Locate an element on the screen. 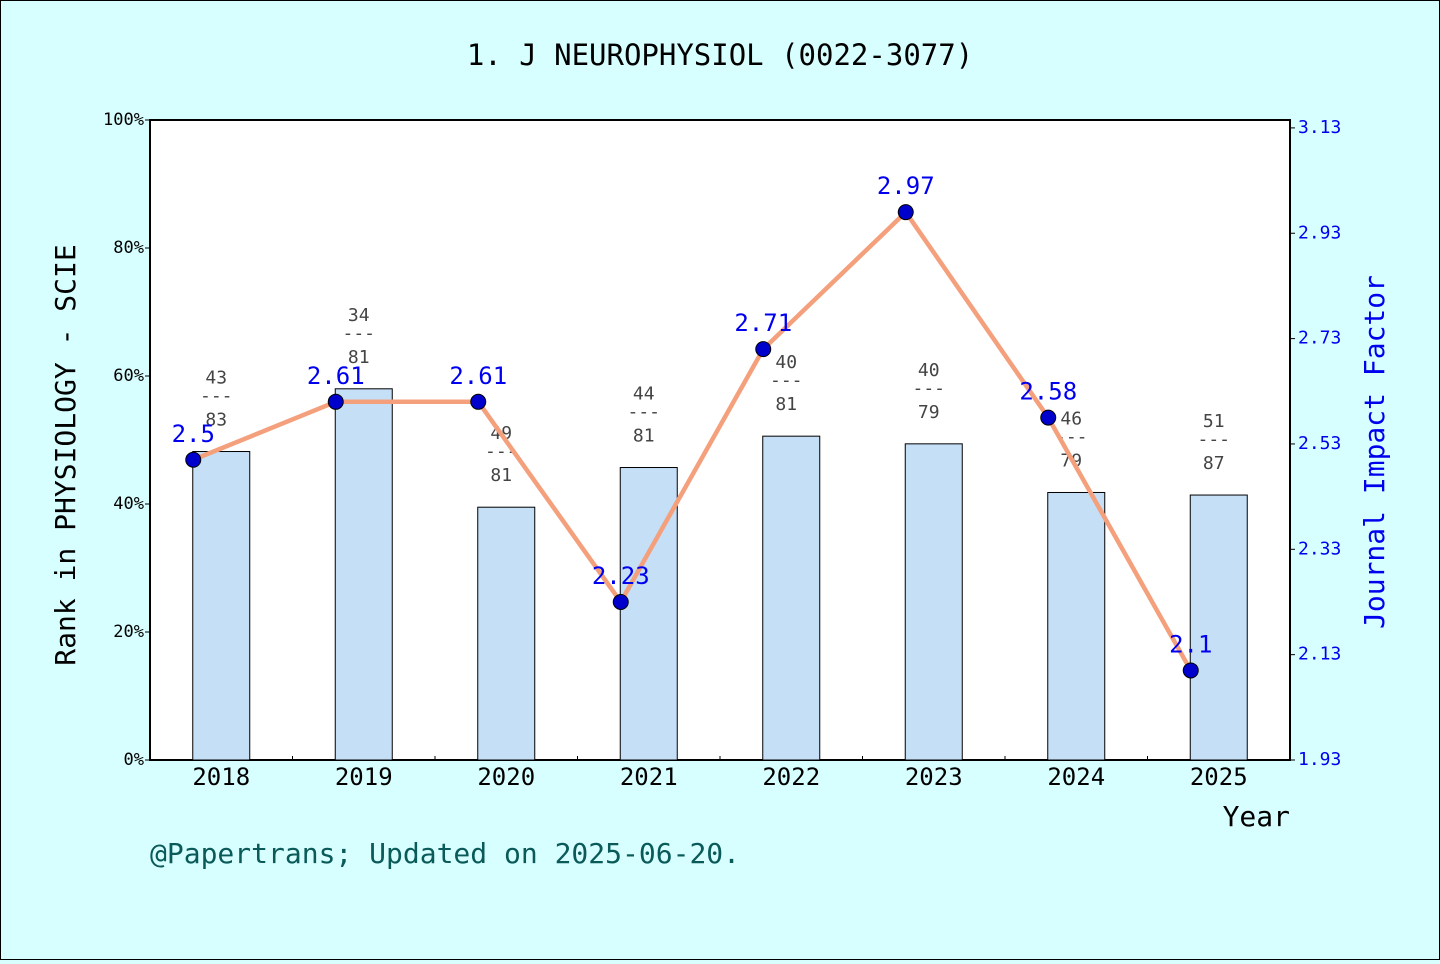 Image resolution: width=1440 pixels, height=964 pixels. x-axis-label: Year is located at coordinates (1256, 816).